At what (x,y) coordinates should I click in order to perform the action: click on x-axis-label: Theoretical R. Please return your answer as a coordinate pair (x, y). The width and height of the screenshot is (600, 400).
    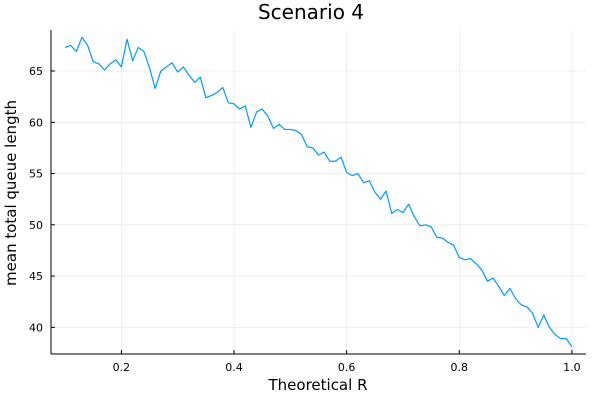
    Looking at the image, I should click on (318, 385).